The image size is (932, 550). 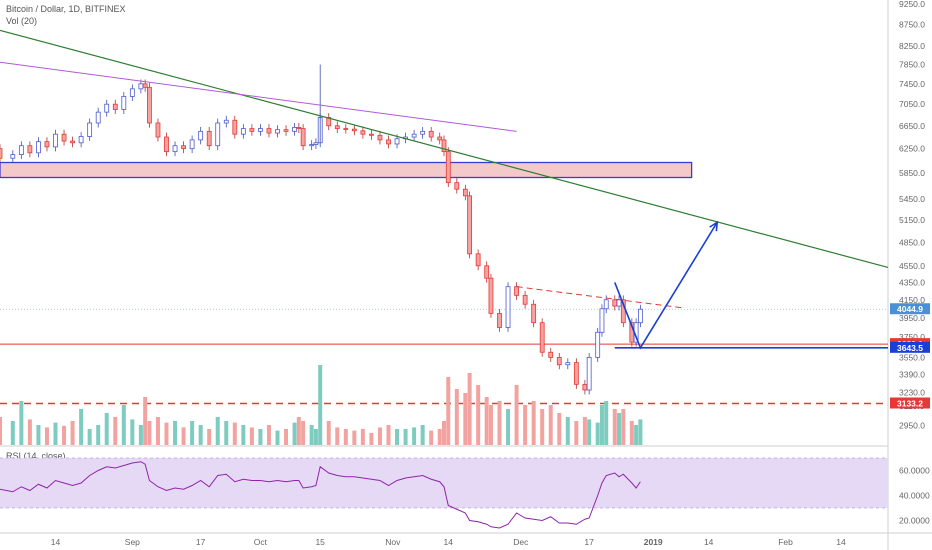 What do you see at coordinates (912, 220) in the screenshot?
I see `y-tick-label: 5150.0` at bounding box center [912, 220].